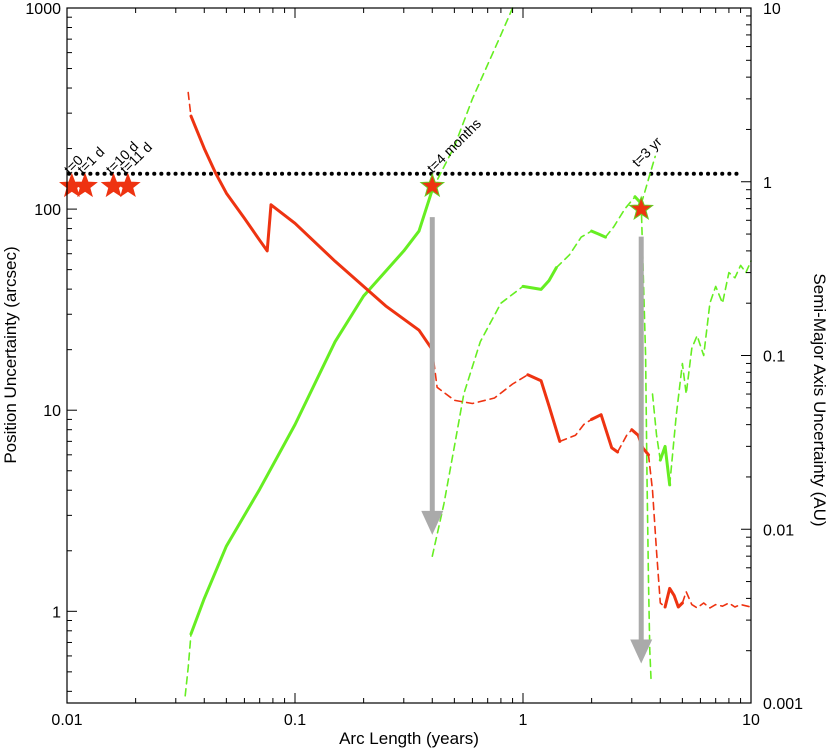  What do you see at coordinates (409, 738) in the screenshot?
I see `x-axis-title: Arc Length (years)` at bounding box center [409, 738].